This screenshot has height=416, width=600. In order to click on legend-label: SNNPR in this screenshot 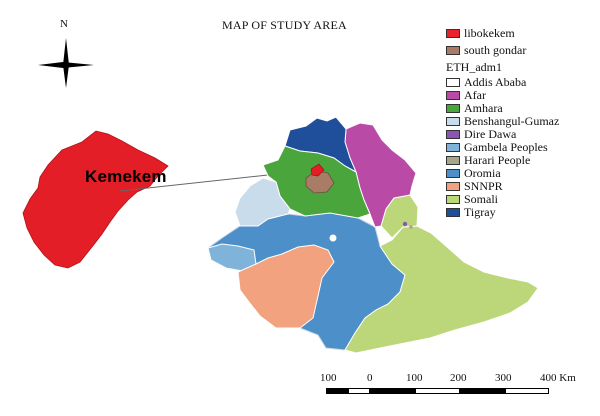, I will do `click(483, 186)`.